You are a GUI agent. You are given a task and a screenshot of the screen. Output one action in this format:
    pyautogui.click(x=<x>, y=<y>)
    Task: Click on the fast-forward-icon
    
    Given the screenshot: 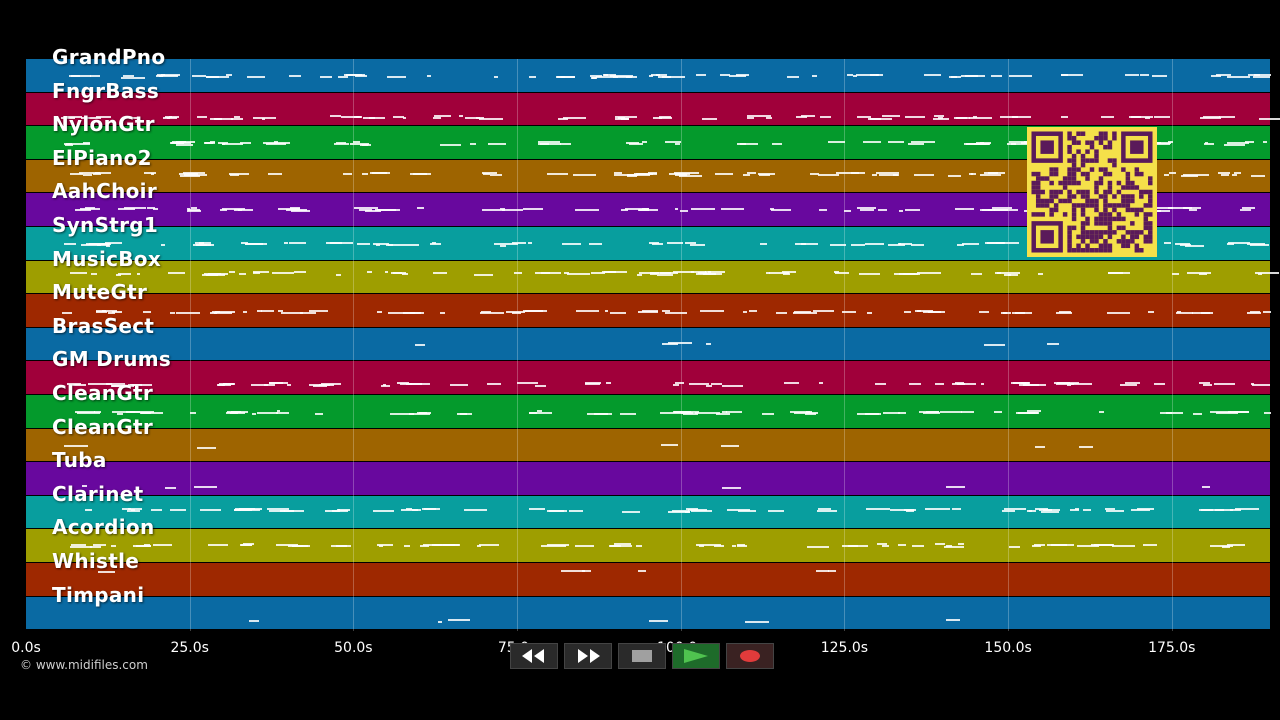 What is the action you would take?
    pyautogui.click(x=589, y=656)
    